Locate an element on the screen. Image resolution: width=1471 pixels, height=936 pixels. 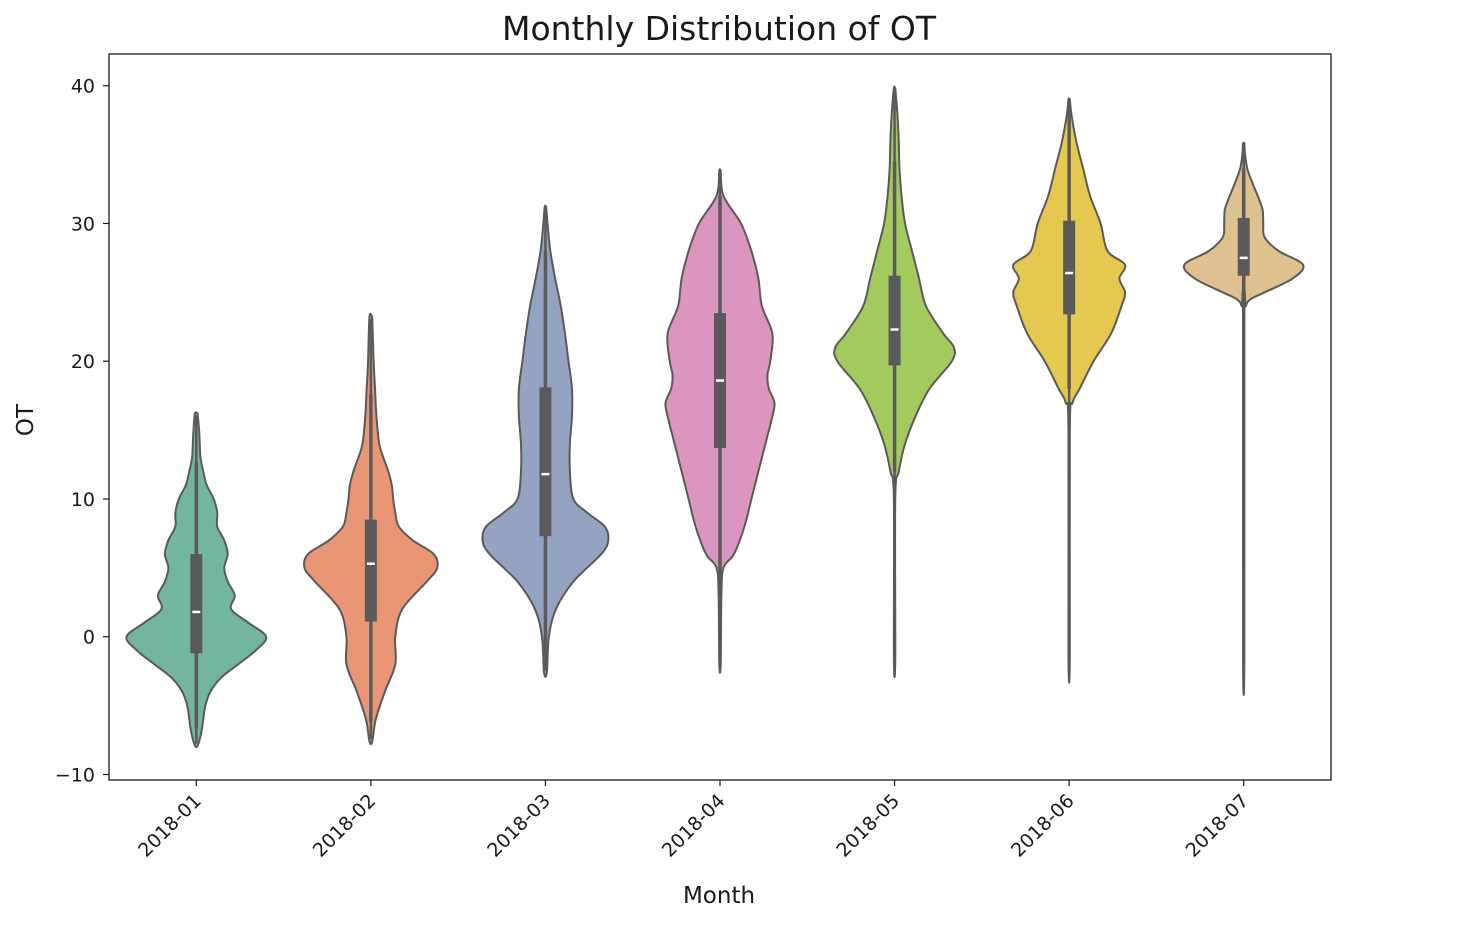
y-tick-label: 40 is located at coordinates (83, 87).